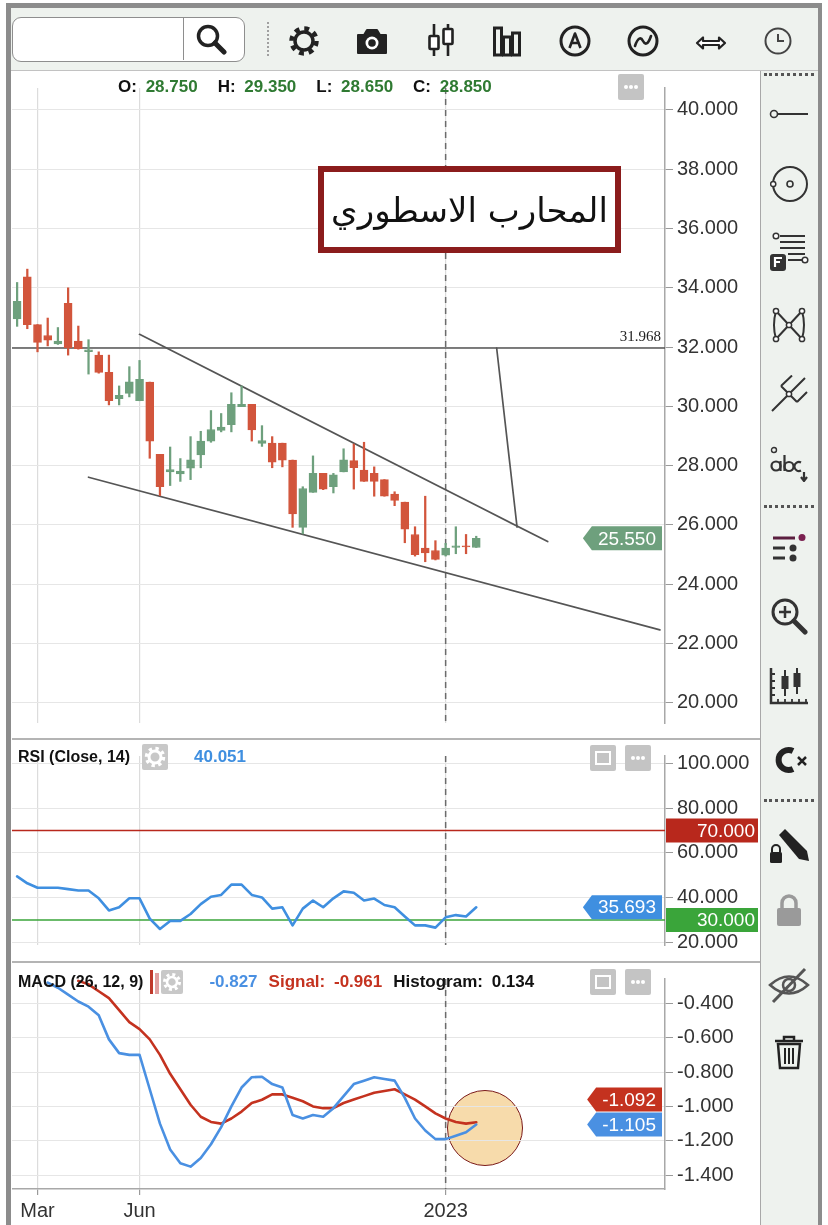 Image resolution: width=828 pixels, height=1225 pixels. I want to click on y-tick-label: 34.000, so click(708, 286).